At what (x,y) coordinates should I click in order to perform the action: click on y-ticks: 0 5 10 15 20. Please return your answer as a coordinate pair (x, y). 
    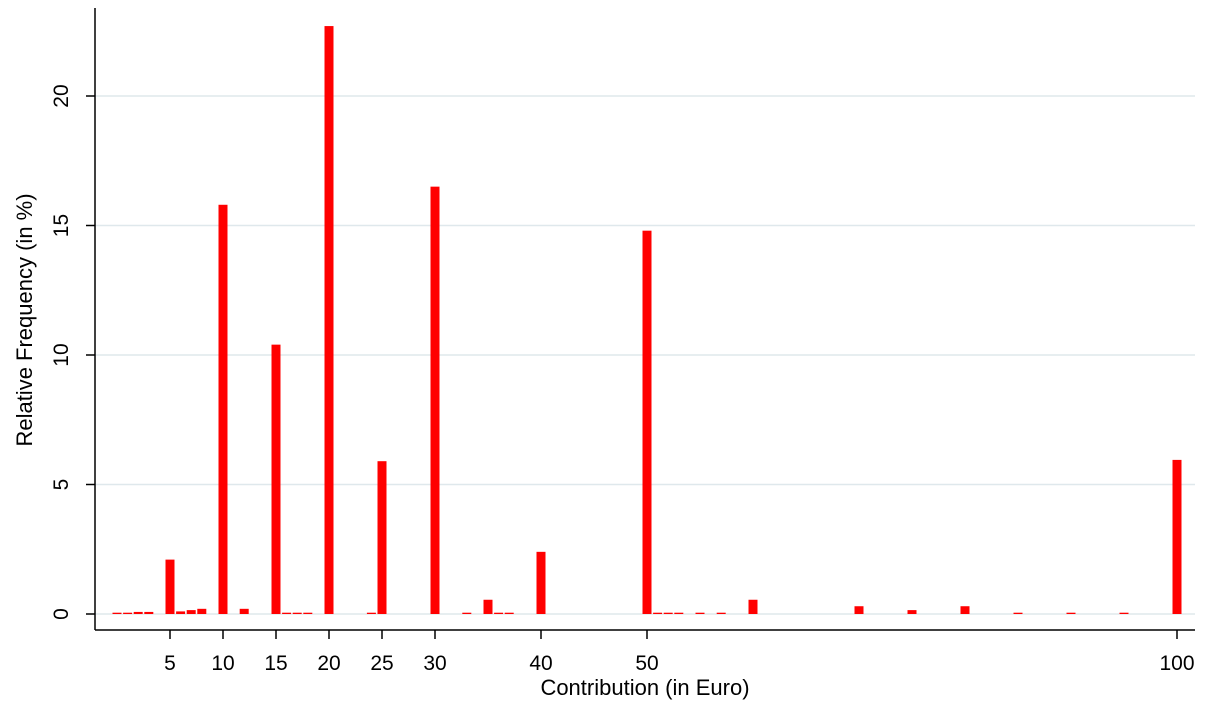
    Looking at the image, I should click on (72, 352).